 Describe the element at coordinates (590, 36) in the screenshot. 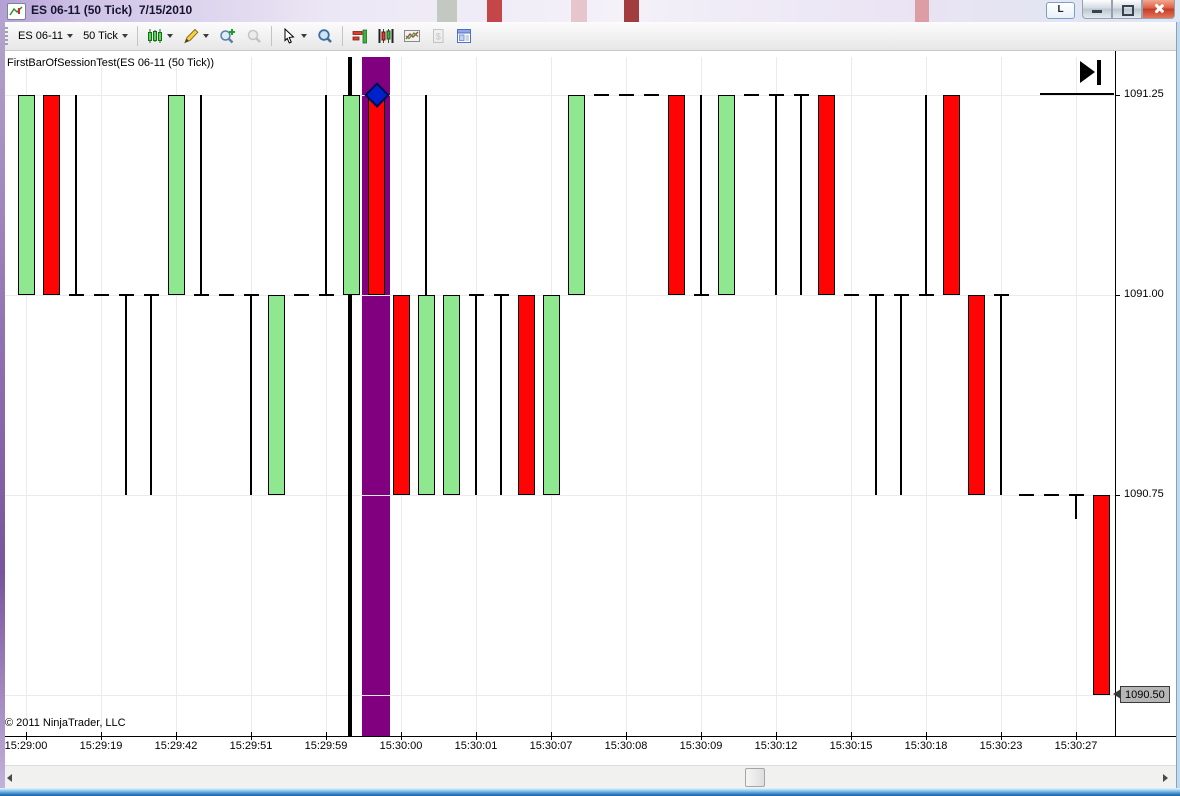

I see `toolbar: ES 06-11 50 Tick` at that location.